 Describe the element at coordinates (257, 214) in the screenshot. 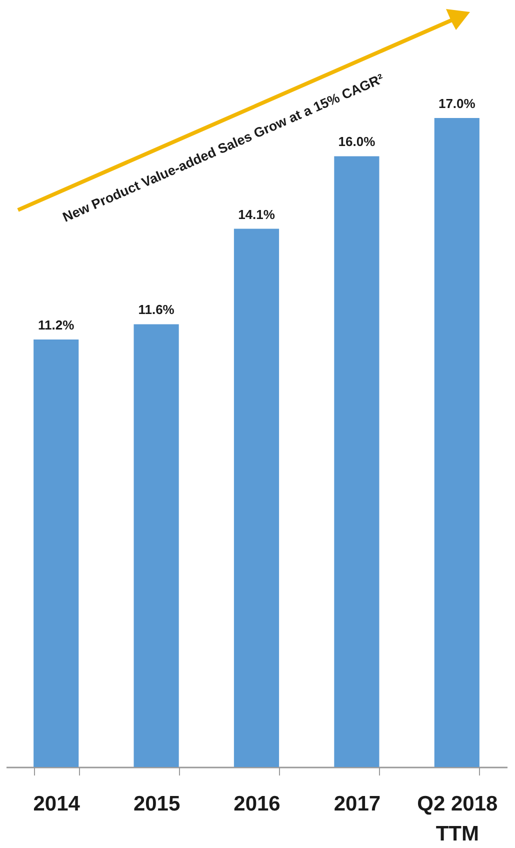

I see `data-label: 14.1%` at that location.